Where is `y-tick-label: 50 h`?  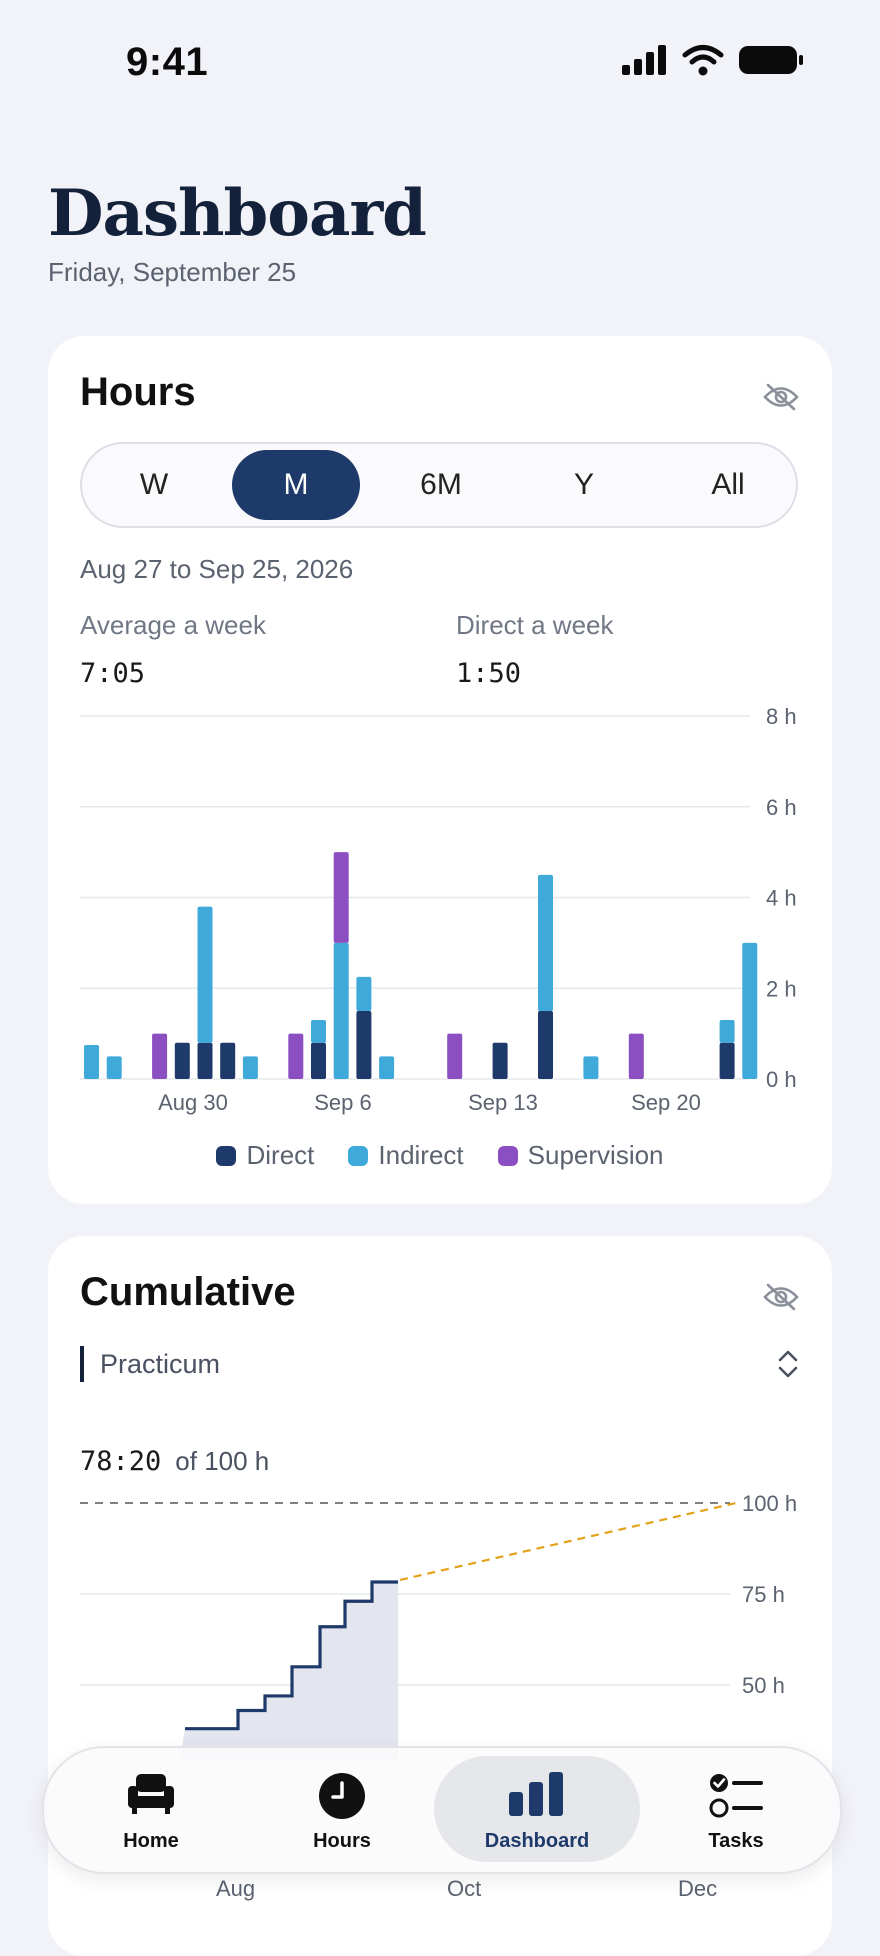 y-tick-label: 50 h is located at coordinates (763, 1685).